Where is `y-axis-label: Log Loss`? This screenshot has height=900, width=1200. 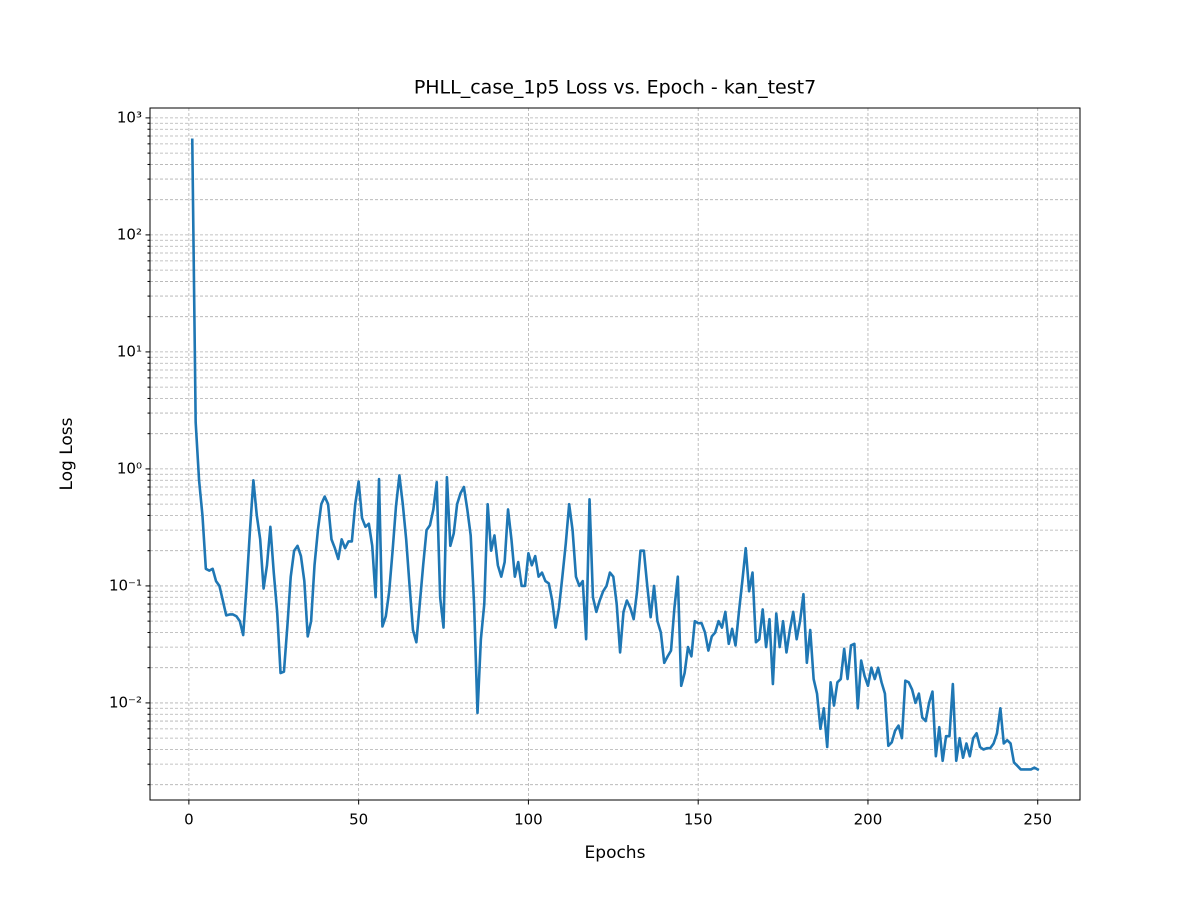
y-axis-label: Log Loss is located at coordinates (67, 453).